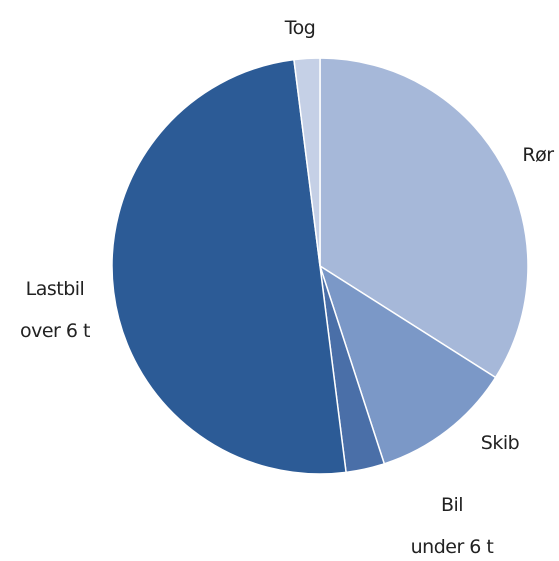  What do you see at coordinates (300, 28) in the screenshot?
I see `slice-label: Tog` at bounding box center [300, 28].